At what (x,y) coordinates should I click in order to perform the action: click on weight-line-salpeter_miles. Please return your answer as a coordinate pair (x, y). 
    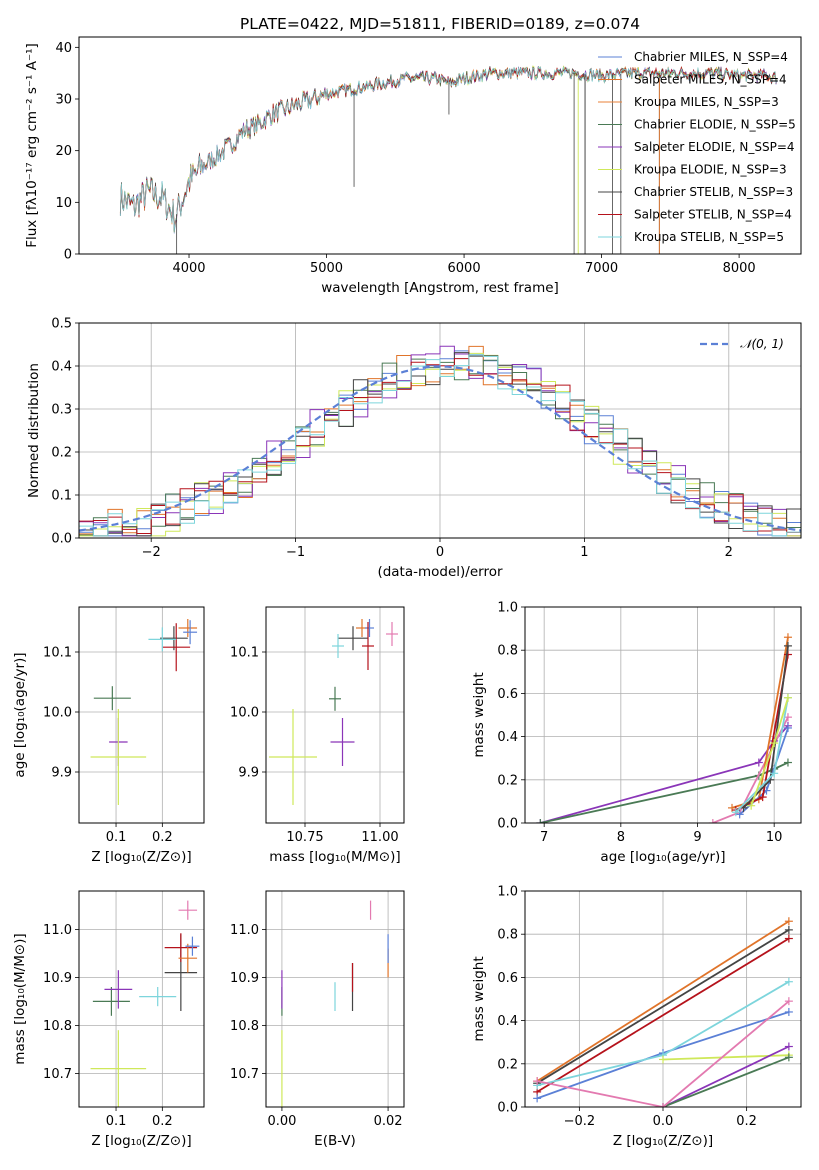
    Looking at the image, I should click on (663, 1001).